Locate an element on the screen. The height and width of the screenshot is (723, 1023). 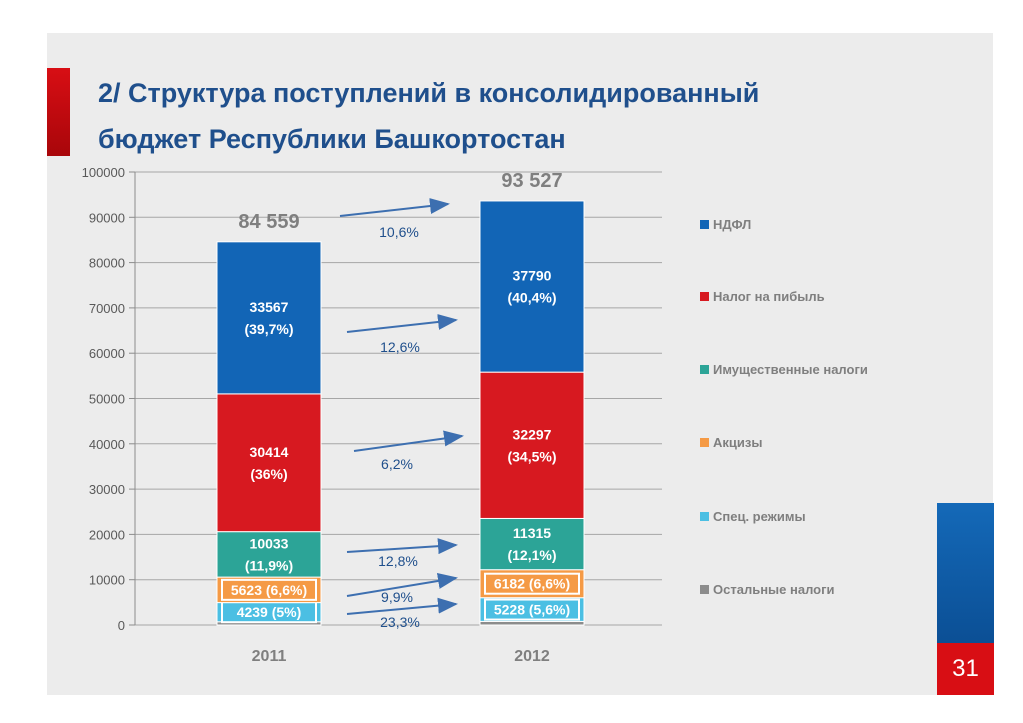
legend-label: Акцизы is located at coordinates (737, 442).